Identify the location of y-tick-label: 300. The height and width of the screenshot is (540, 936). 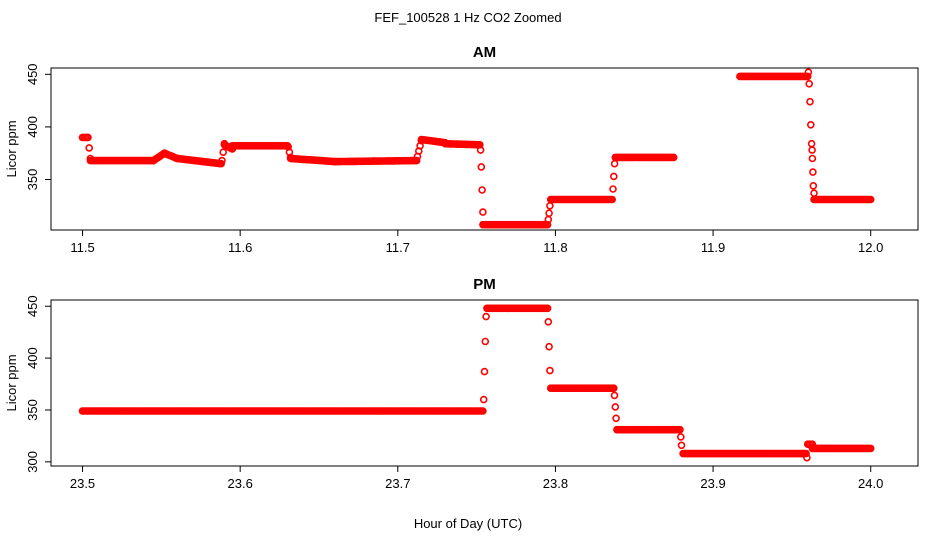
(32, 462).